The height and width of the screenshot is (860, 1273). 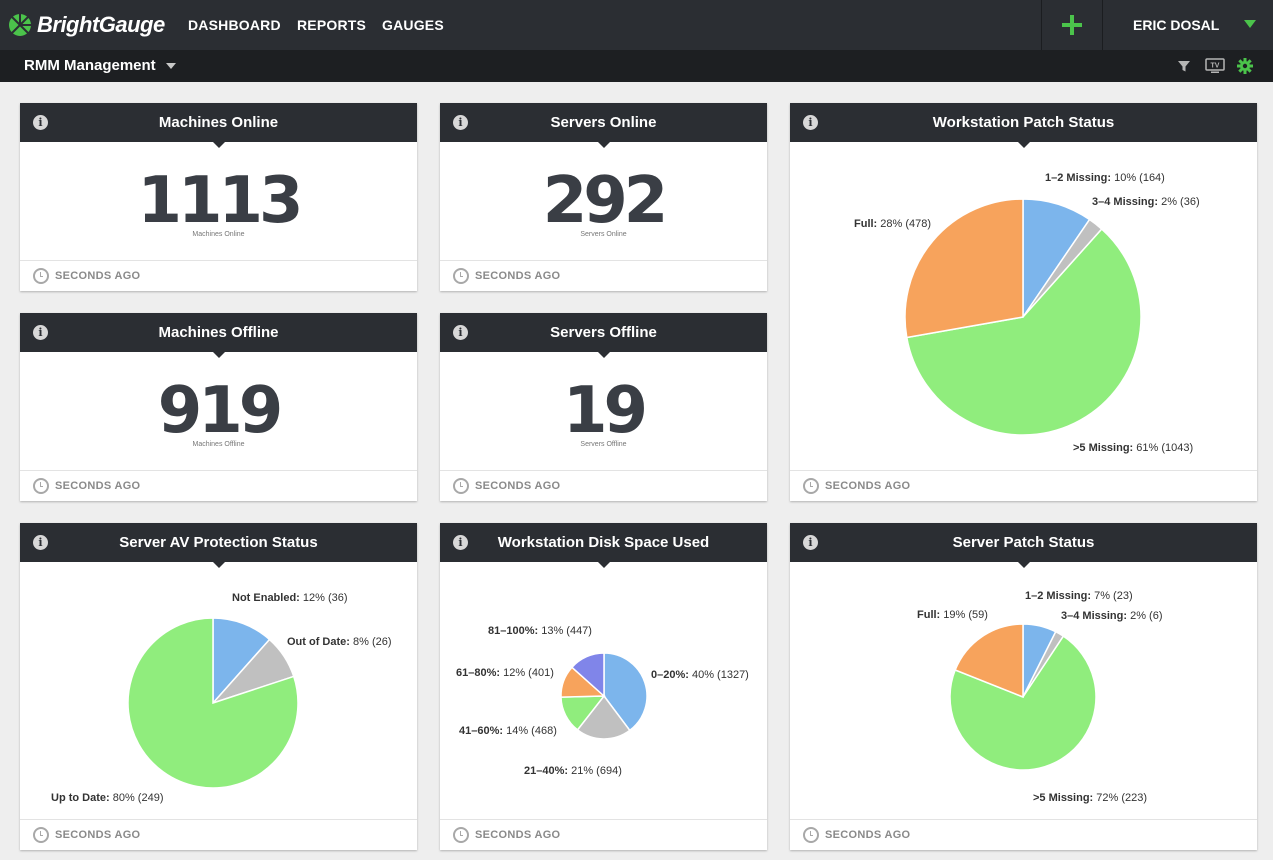 What do you see at coordinates (1146, 202) in the screenshot?
I see `pie-label: 3–4 Missing: 2% (36)` at bounding box center [1146, 202].